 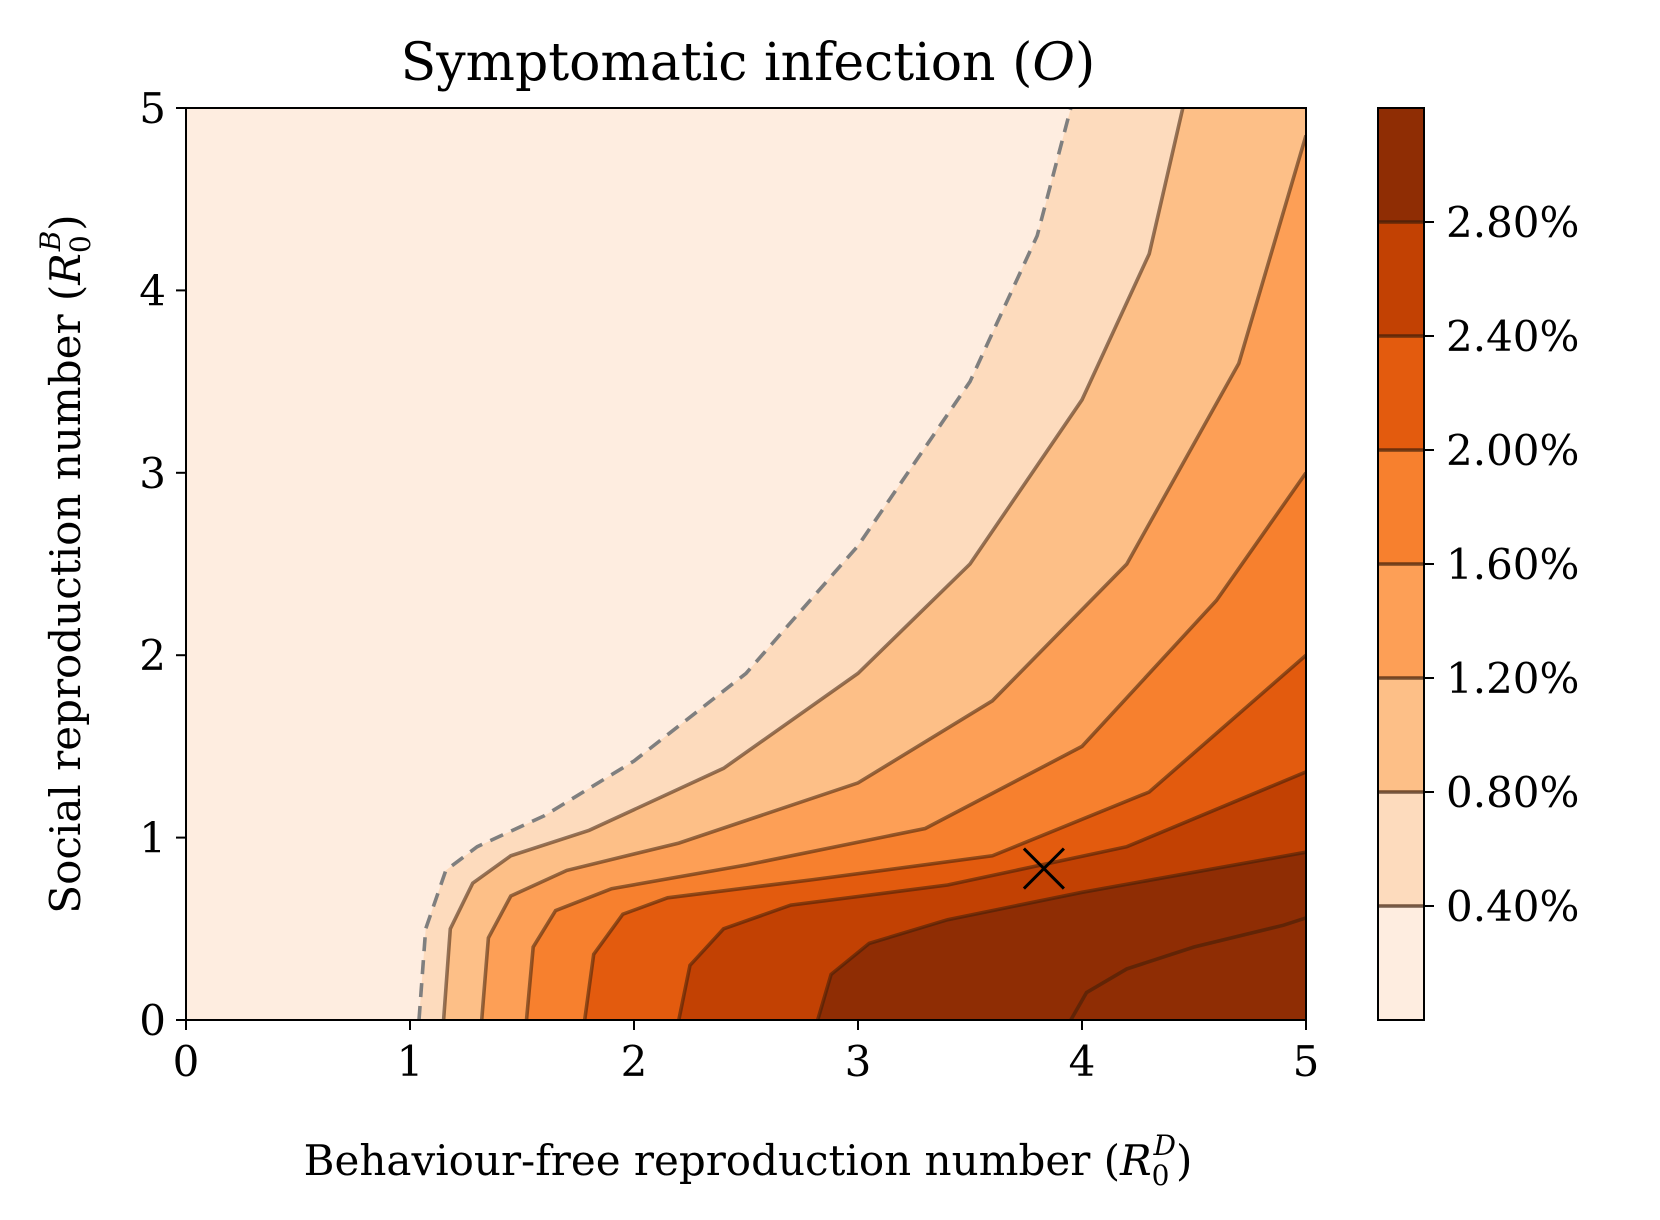 I want to click on y-tick-label: 0, so click(x=152, y=1020).